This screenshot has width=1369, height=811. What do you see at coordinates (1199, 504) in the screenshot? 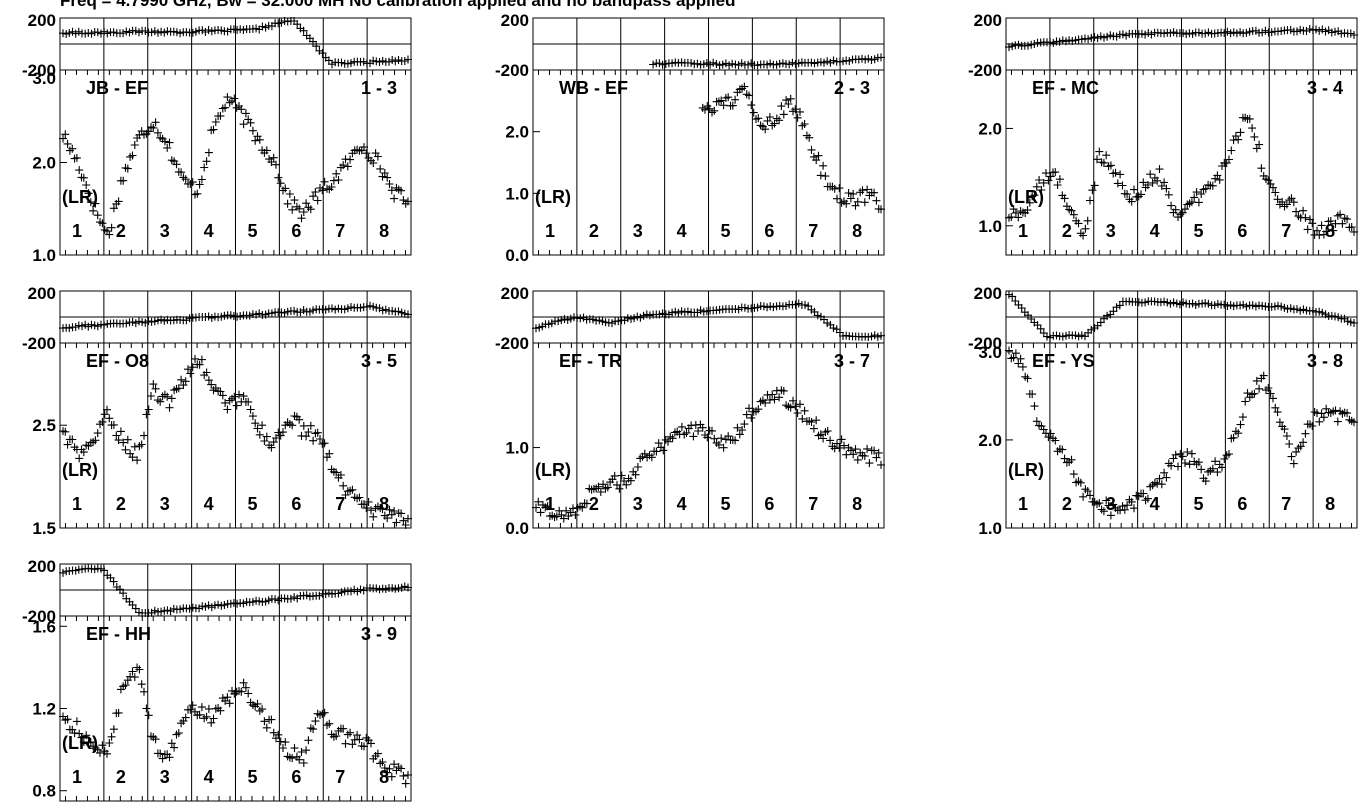
I see `channel-label: 5` at bounding box center [1199, 504].